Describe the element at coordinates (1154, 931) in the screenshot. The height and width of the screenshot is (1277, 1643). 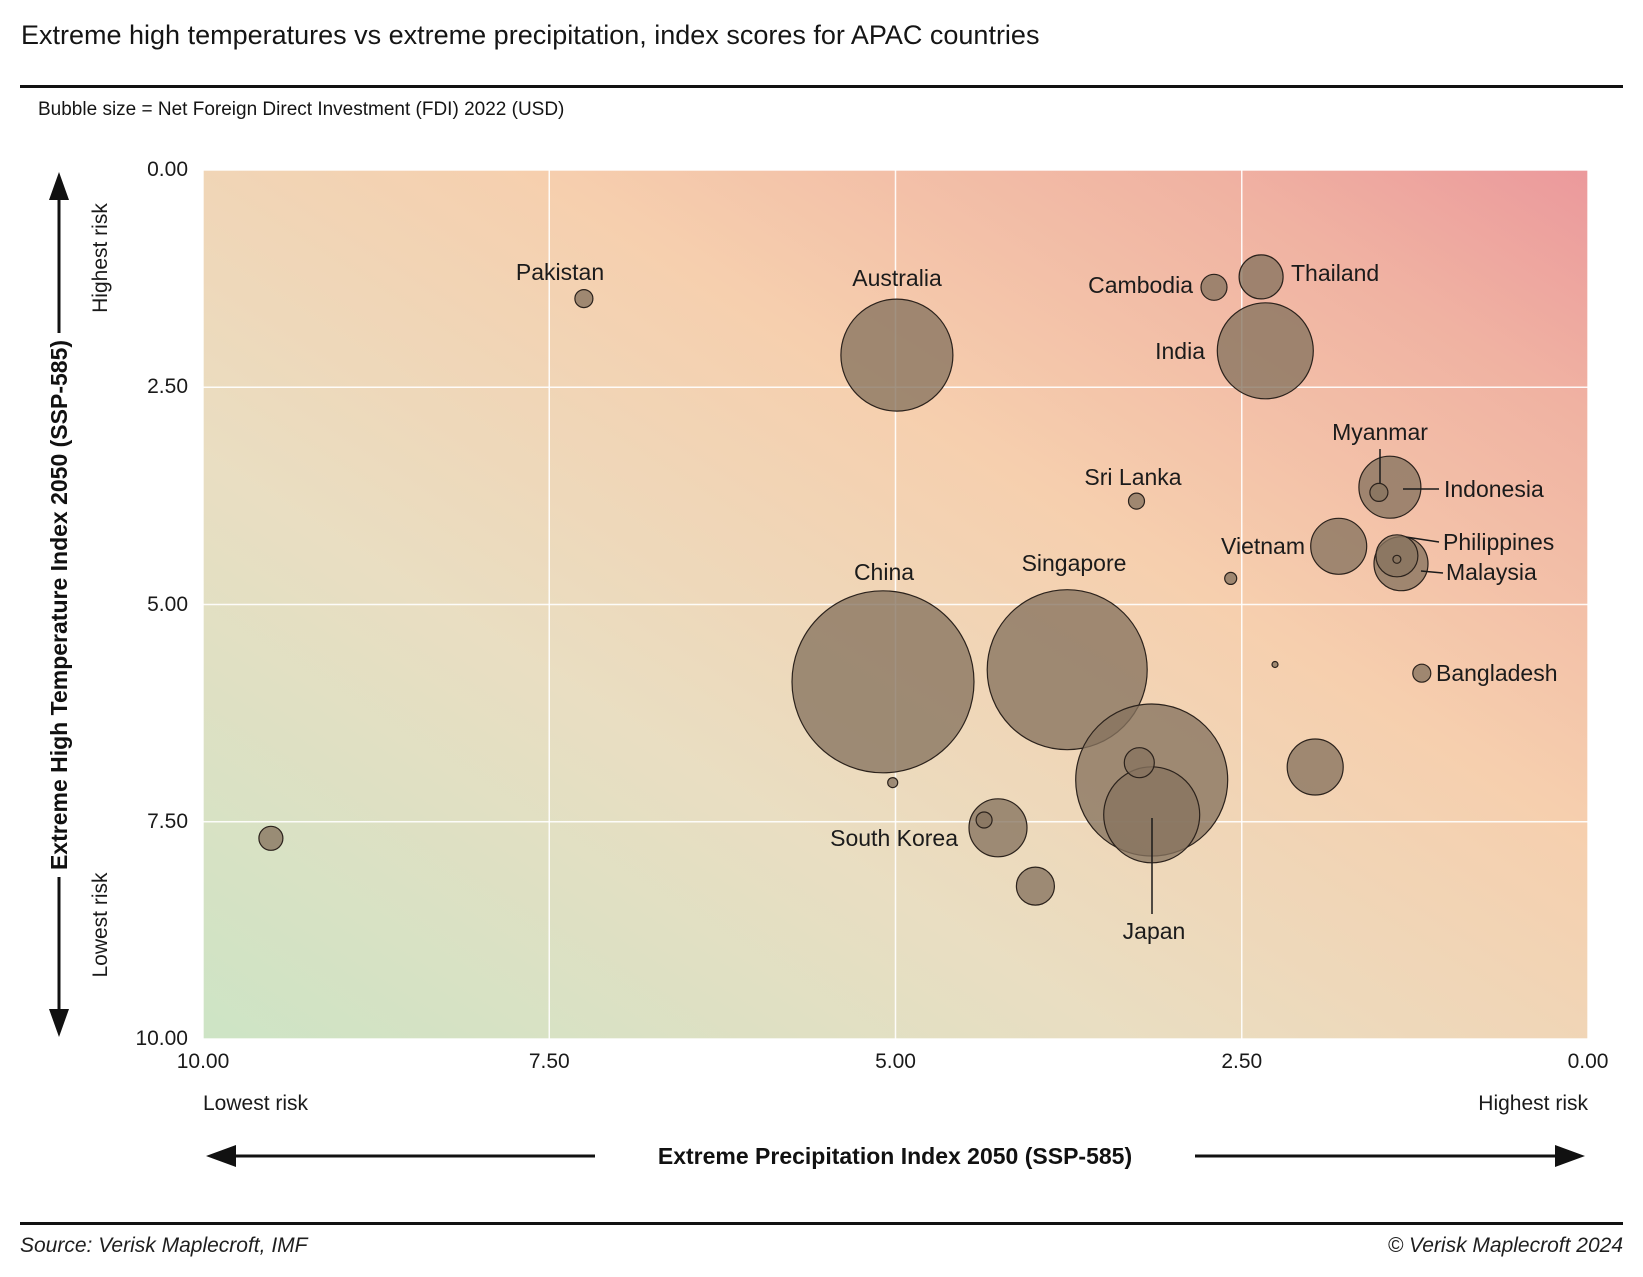
I see `japan-label: Japan` at that location.